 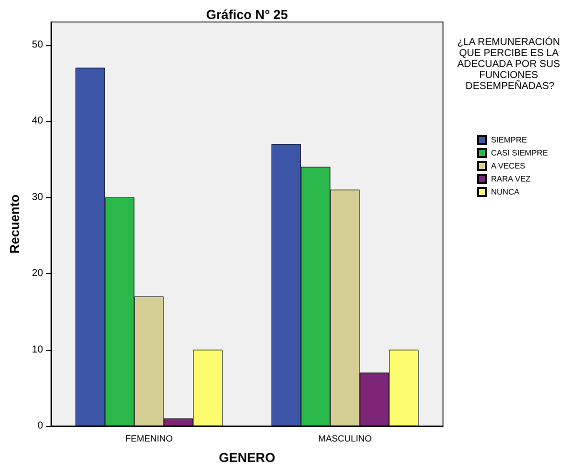 I want to click on legend-label: A VECES, so click(x=508, y=166).